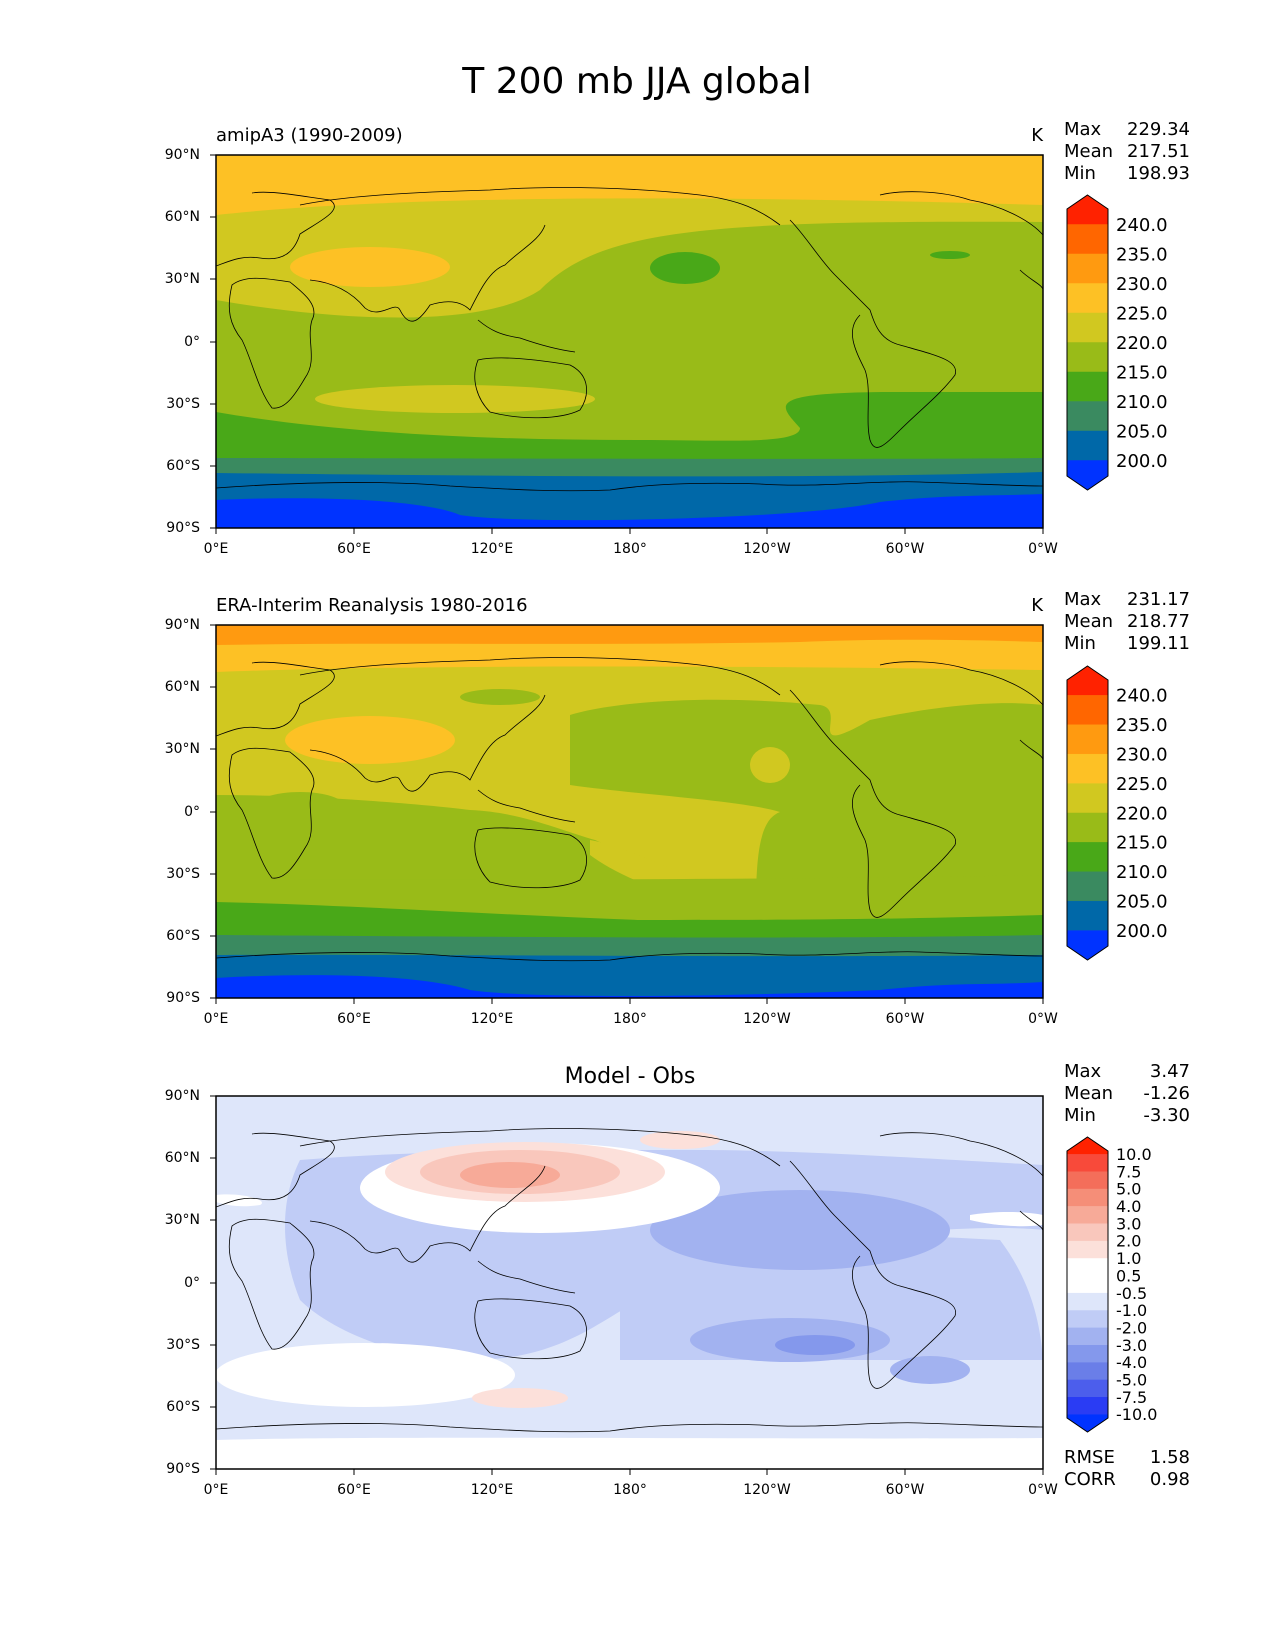  Describe the element at coordinates (1166, 1093) in the screenshot. I see `stat-value: -1.26` at that location.